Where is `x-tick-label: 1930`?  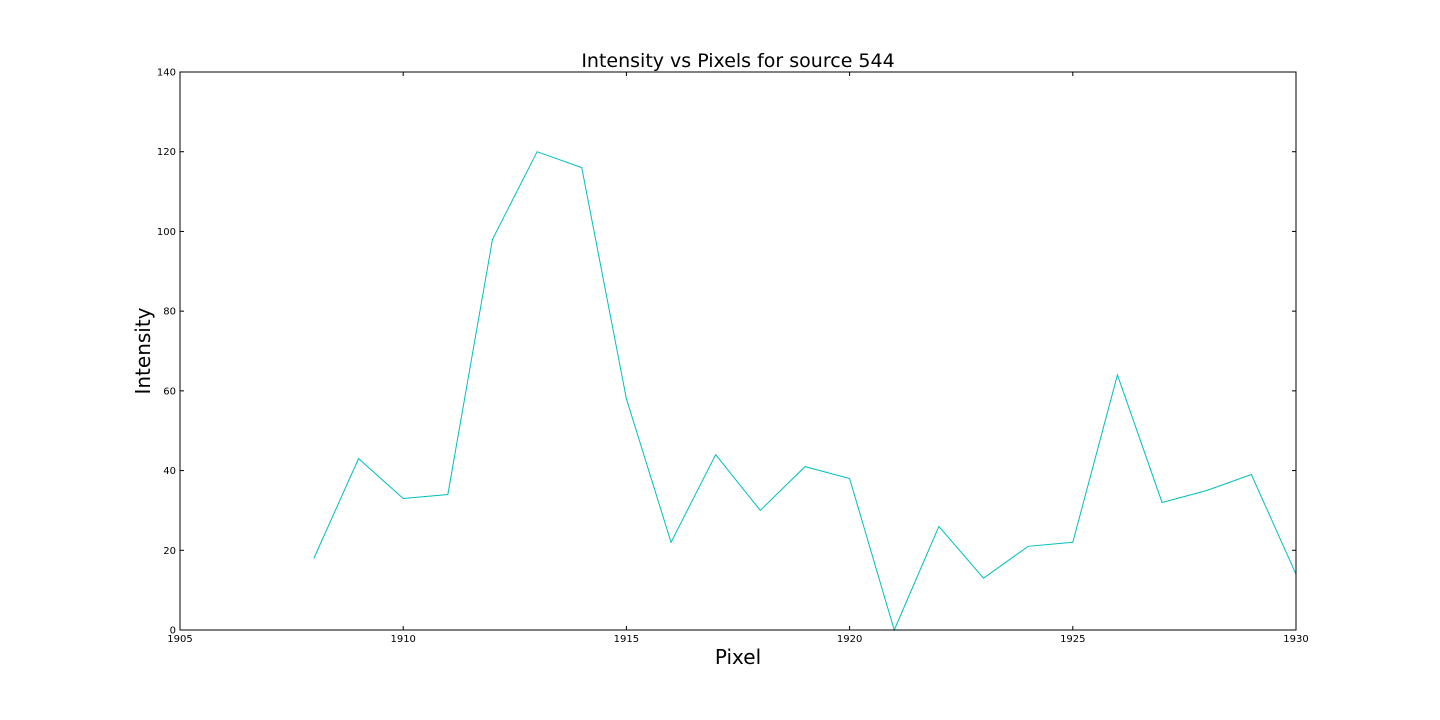 x-tick-label: 1930 is located at coordinates (1295, 639).